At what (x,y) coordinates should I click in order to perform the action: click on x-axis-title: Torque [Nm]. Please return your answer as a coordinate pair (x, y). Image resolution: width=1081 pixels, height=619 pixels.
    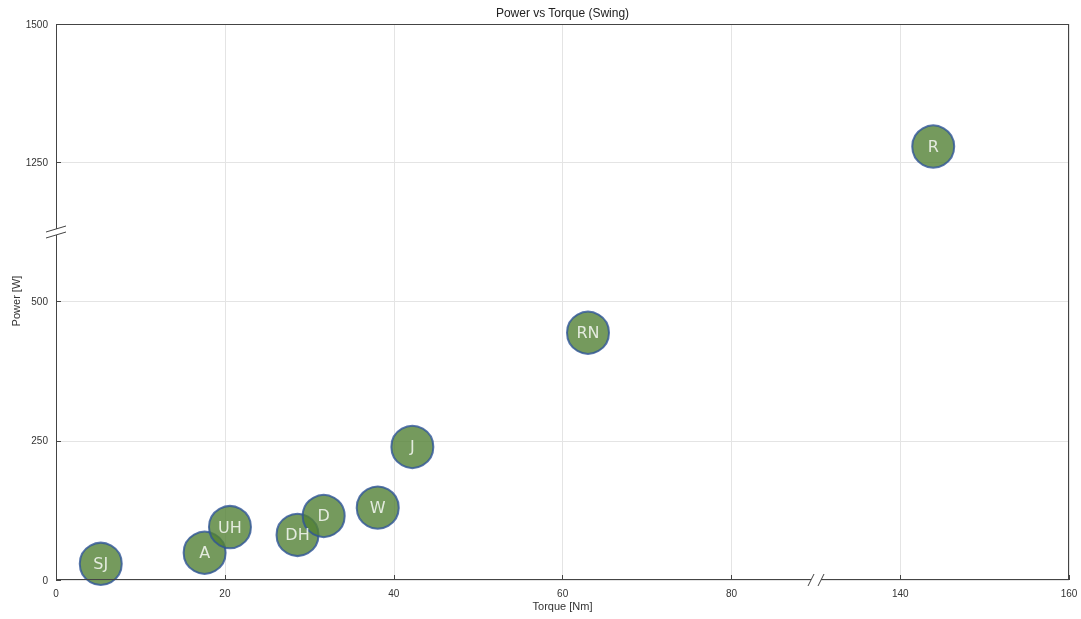
    Looking at the image, I should click on (562, 606).